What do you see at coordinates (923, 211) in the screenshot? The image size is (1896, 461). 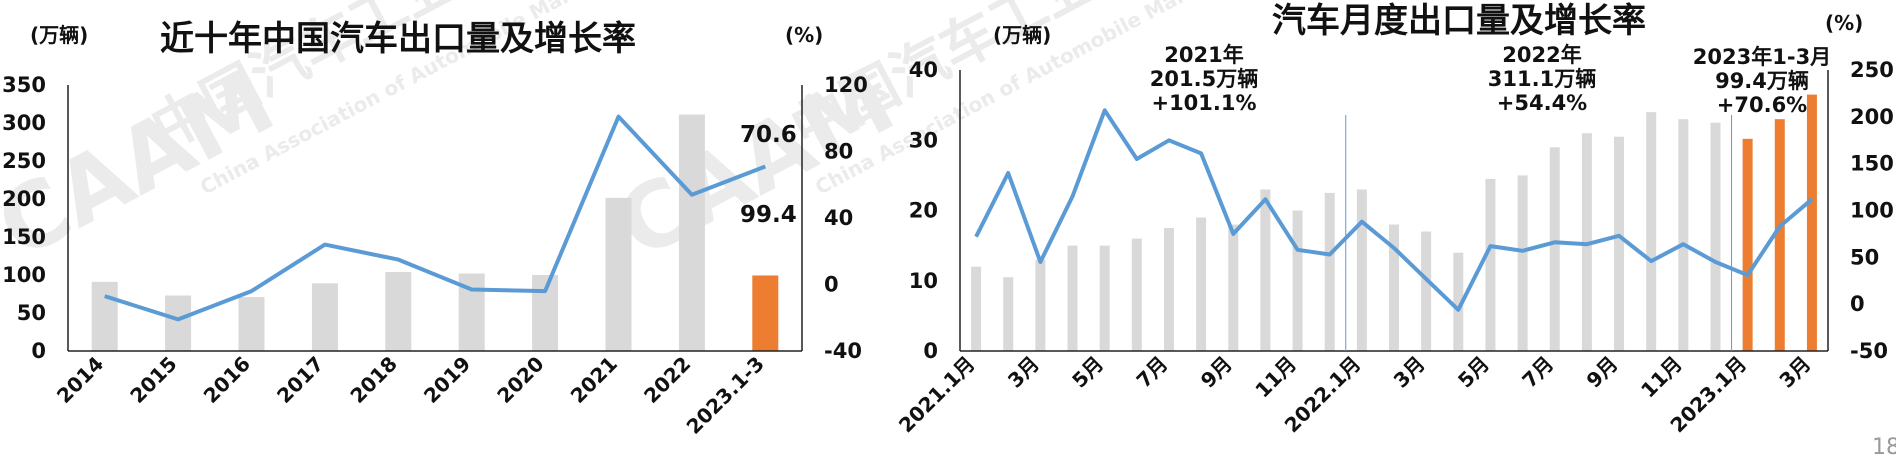 I see `left-tick-label: 20` at bounding box center [923, 211].